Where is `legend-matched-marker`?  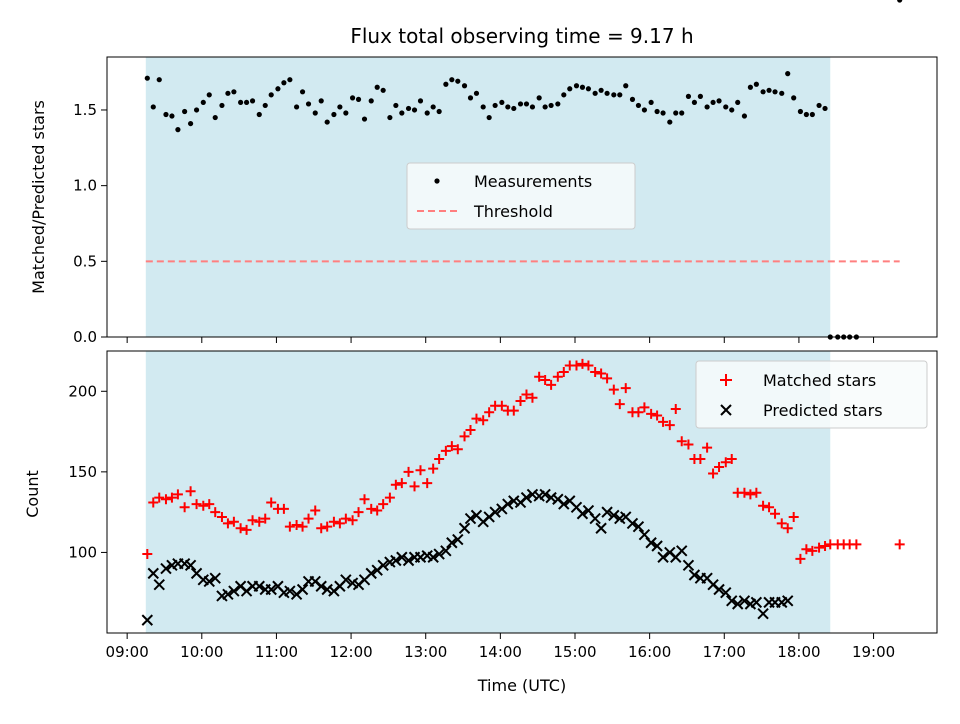 legend-matched-marker is located at coordinates (726, 380).